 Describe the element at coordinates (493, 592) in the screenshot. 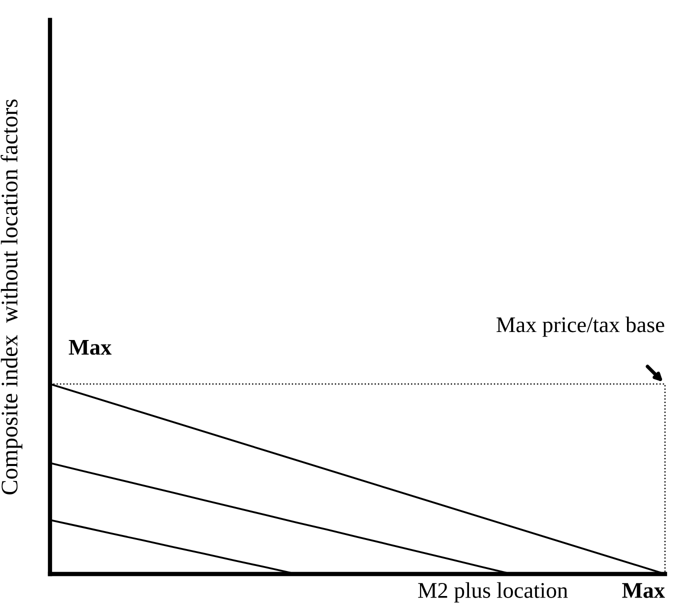

I see `x-axis-title: M2 plus location` at that location.